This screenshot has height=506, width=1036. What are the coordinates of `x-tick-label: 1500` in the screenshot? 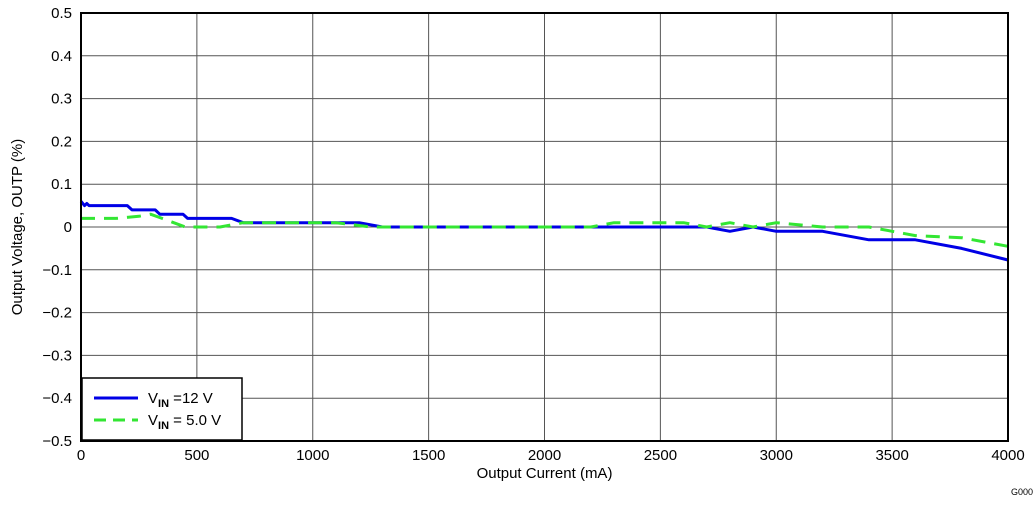 It's located at (428, 455).